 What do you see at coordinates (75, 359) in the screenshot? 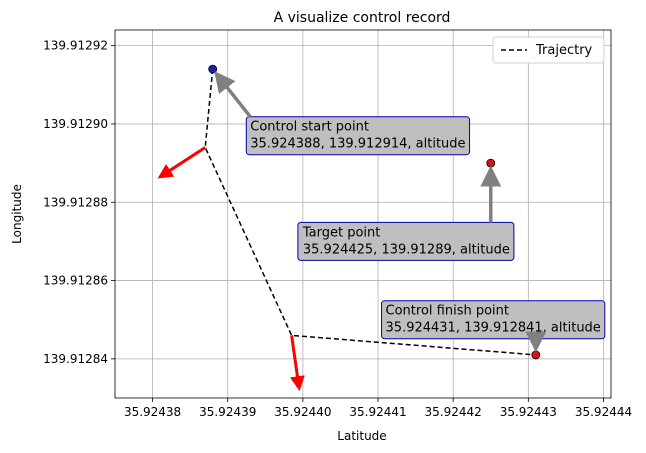
I see `y-tick-label: 139.91284` at bounding box center [75, 359].